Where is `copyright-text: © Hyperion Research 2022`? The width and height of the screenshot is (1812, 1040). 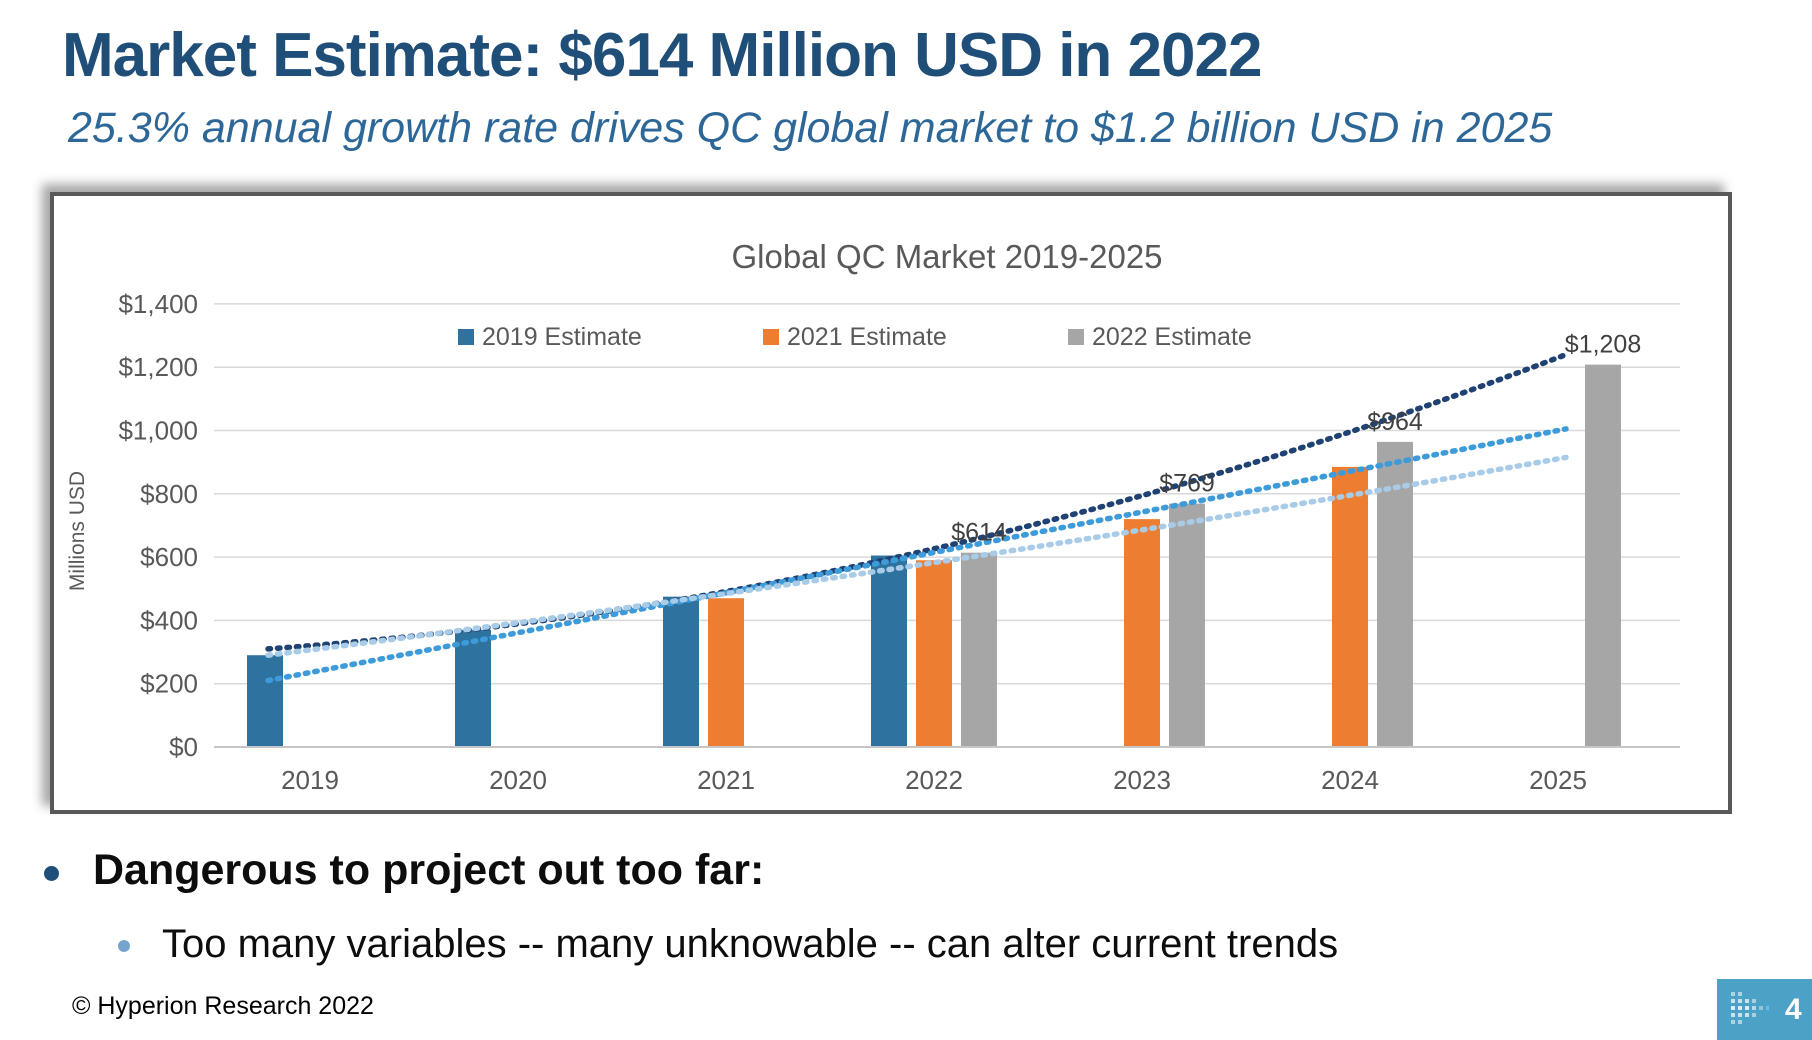
copyright-text: © Hyperion Research 2022 is located at coordinates (223, 1006).